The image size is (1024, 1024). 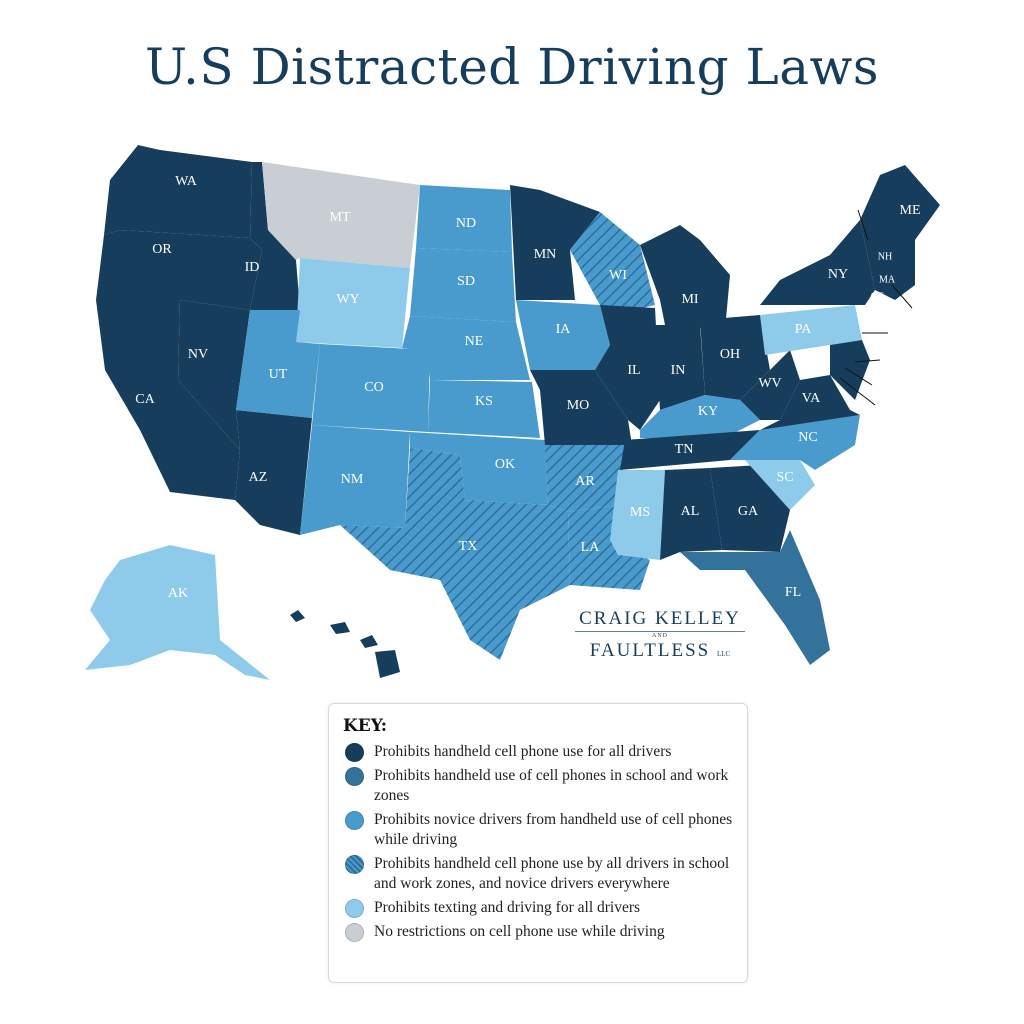 What do you see at coordinates (179, 270) in the screenshot?
I see `state-or` at bounding box center [179, 270].